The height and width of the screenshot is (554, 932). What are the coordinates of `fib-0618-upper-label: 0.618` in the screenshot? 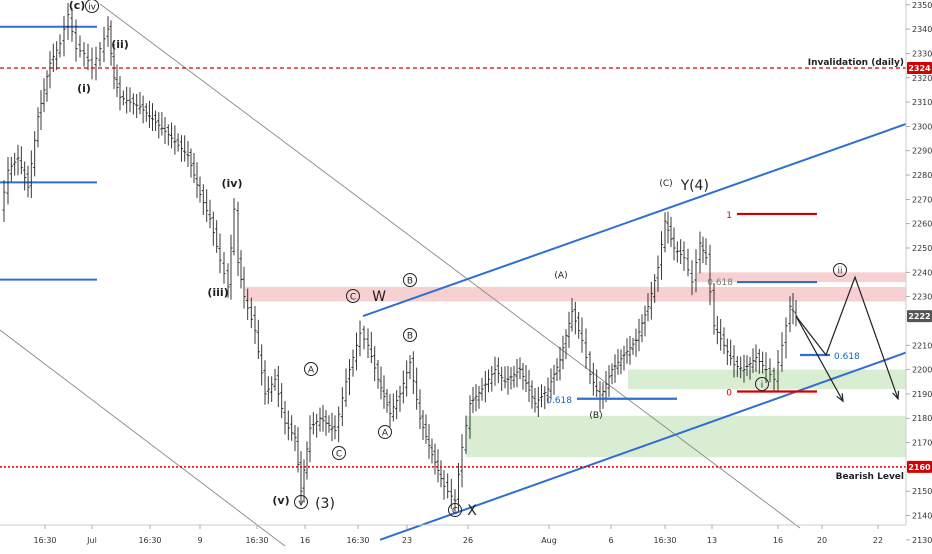 It's located at (720, 283).